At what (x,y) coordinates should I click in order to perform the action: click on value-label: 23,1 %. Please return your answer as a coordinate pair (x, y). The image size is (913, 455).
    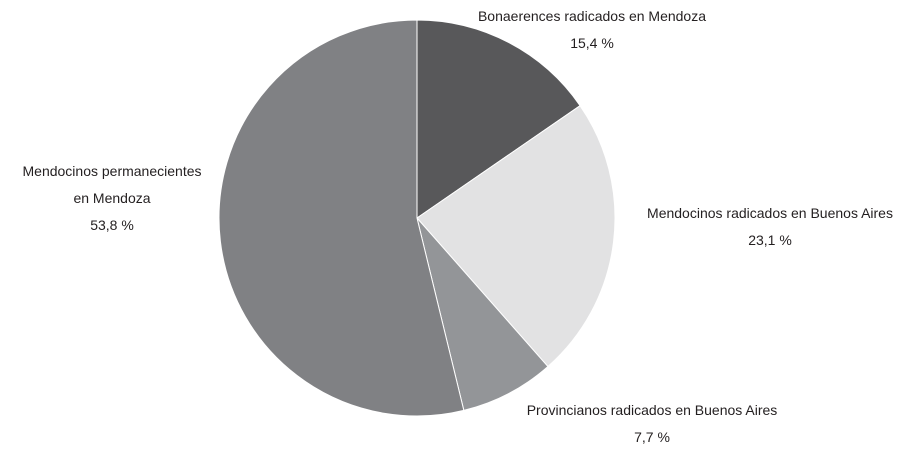
    Looking at the image, I should click on (770, 240).